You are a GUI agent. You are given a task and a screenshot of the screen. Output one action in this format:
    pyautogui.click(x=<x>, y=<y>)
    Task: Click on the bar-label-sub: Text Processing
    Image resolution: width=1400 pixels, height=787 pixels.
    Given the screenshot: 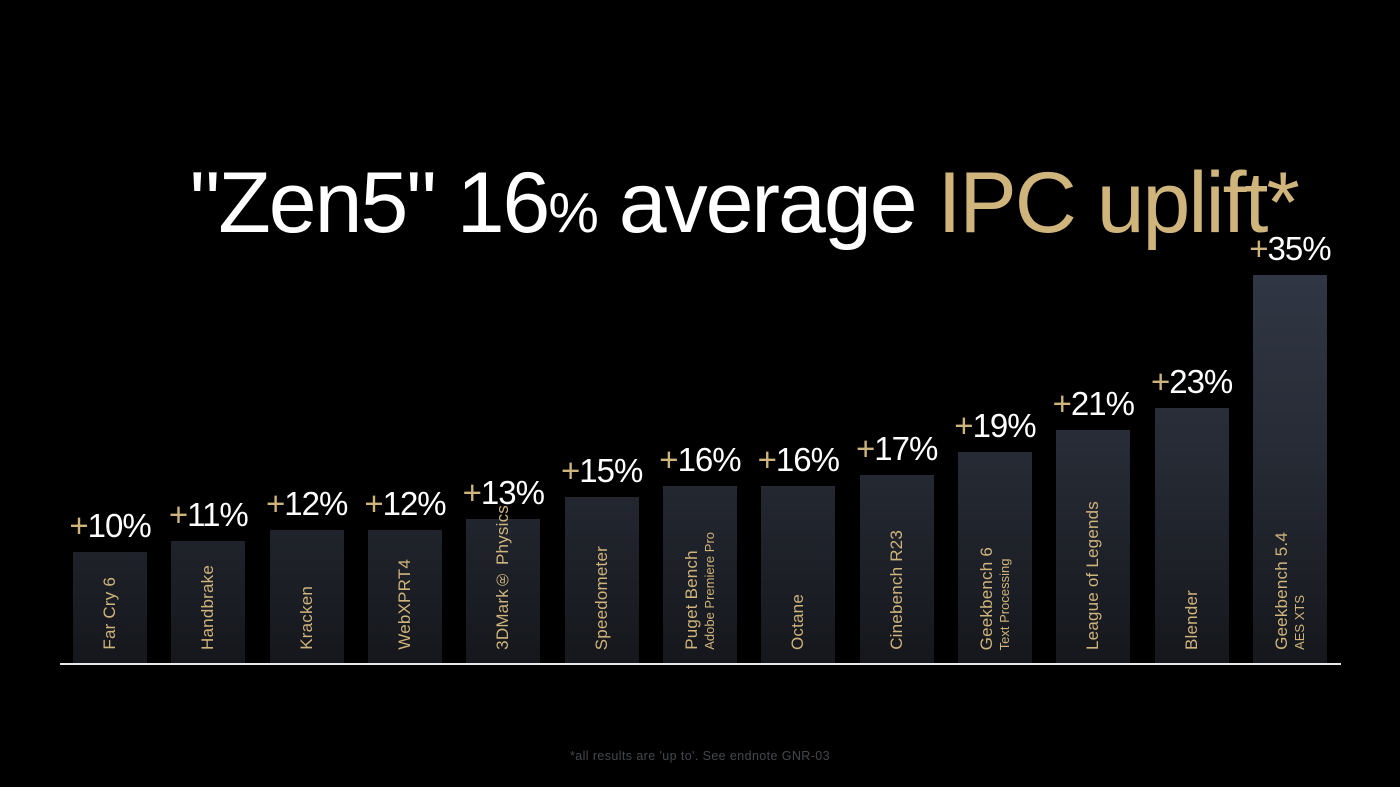 What is the action you would take?
    pyautogui.click(x=1004, y=604)
    